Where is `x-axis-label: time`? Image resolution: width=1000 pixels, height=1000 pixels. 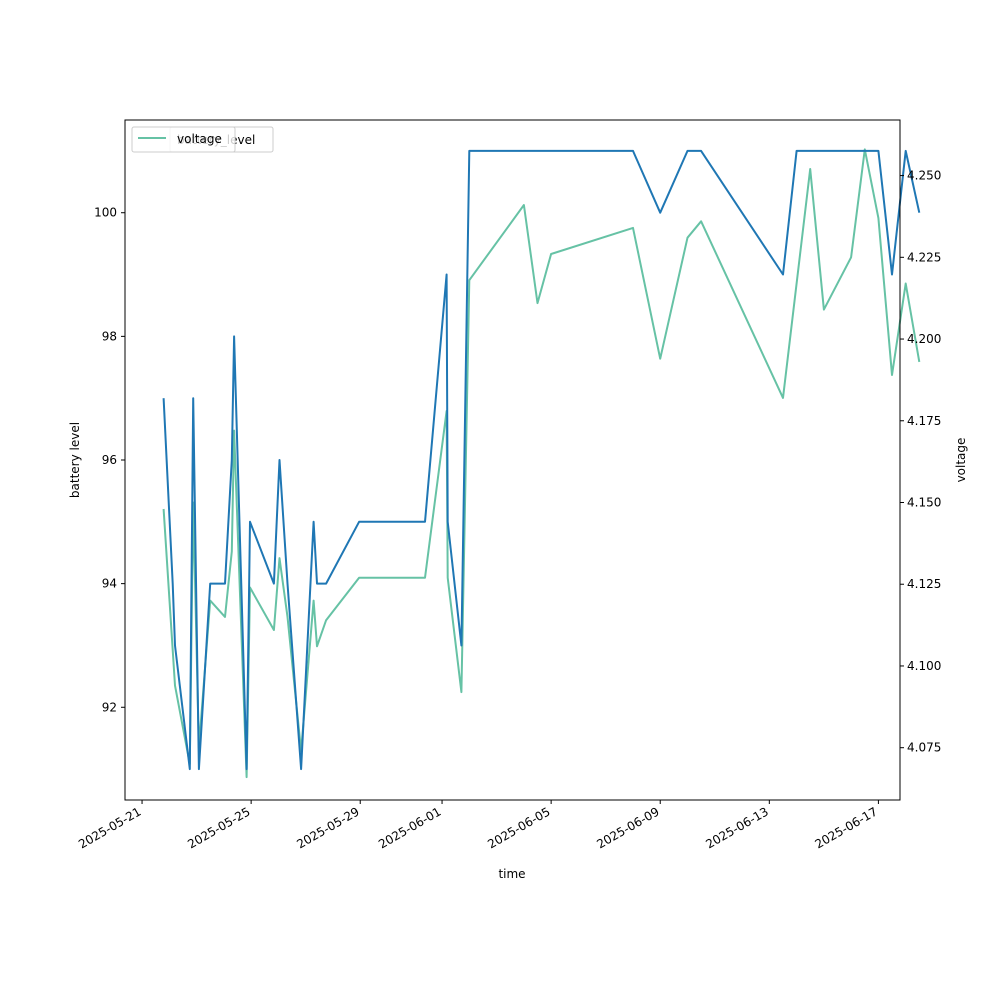 x-axis-label: time is located at coordinates (511, 874).